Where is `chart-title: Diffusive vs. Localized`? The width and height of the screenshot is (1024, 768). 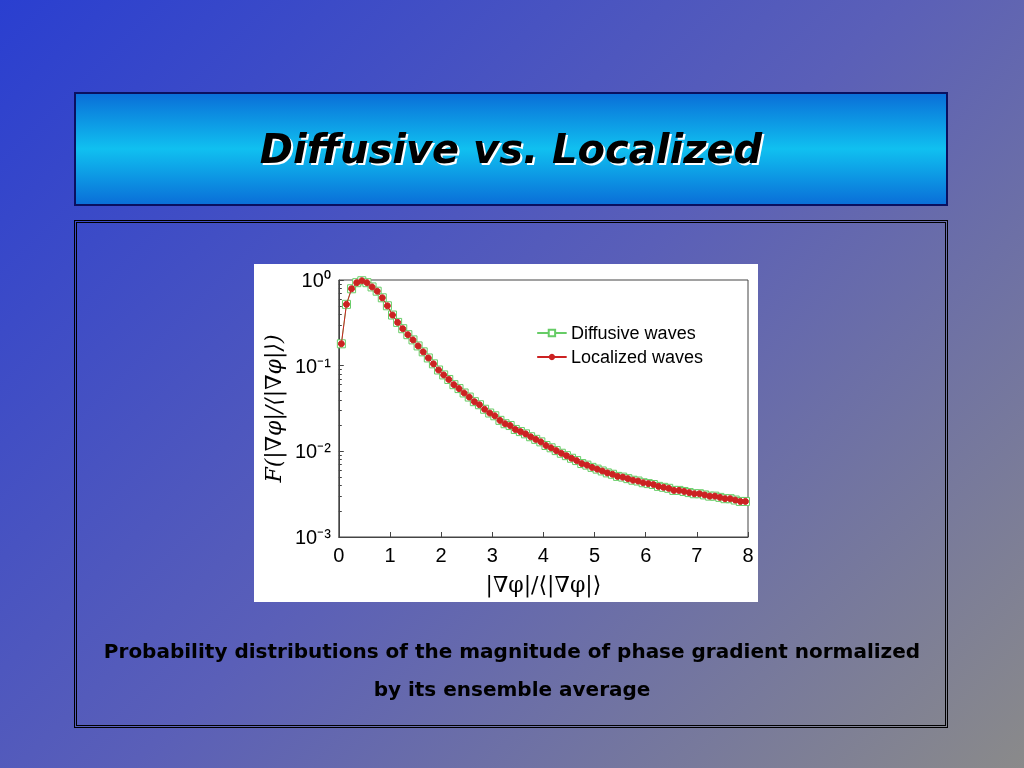
chart-title: Diffusive vs. Localized is located at coordinates (511, 149).